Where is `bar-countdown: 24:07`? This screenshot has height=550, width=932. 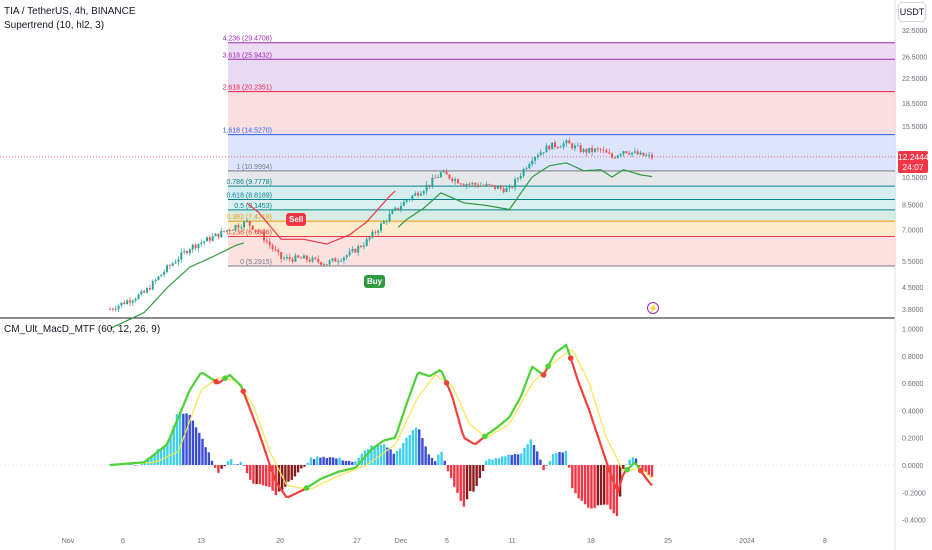 bar-countdown: 24:07 is located at coordinates (913, 167).